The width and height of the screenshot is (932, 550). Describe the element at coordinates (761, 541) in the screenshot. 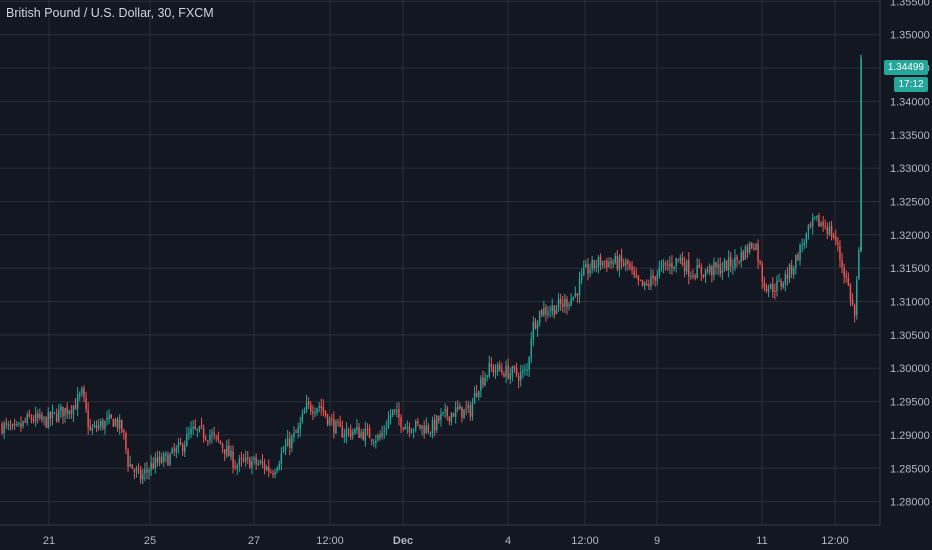

I see `time-tick-label: 11` at that location.